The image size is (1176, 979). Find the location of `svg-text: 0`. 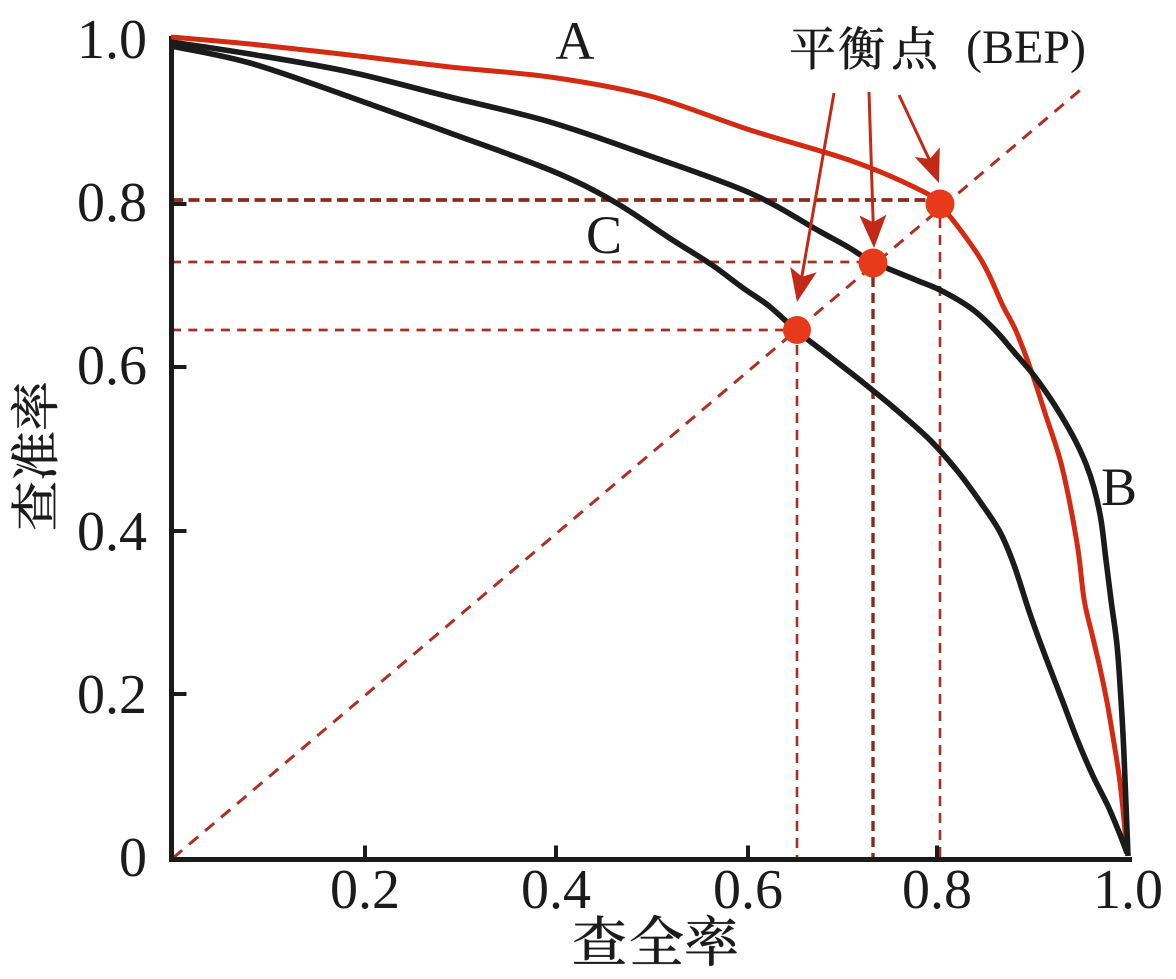

svg-text: 0 is located at coordinates (133, 858).